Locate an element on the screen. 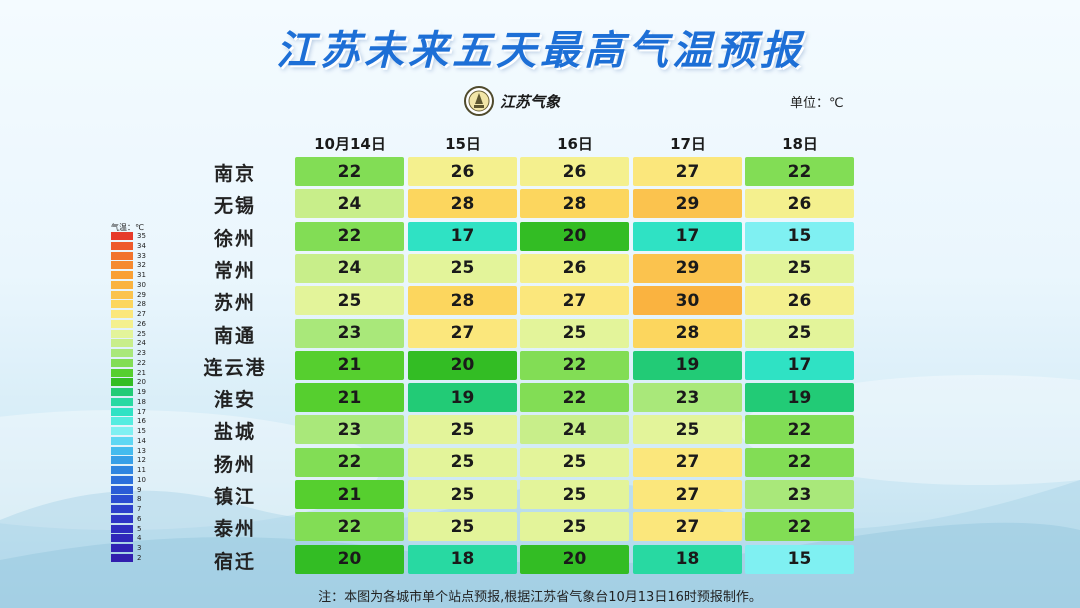  city-label: 苏州 is located at coordinates (234, 303).